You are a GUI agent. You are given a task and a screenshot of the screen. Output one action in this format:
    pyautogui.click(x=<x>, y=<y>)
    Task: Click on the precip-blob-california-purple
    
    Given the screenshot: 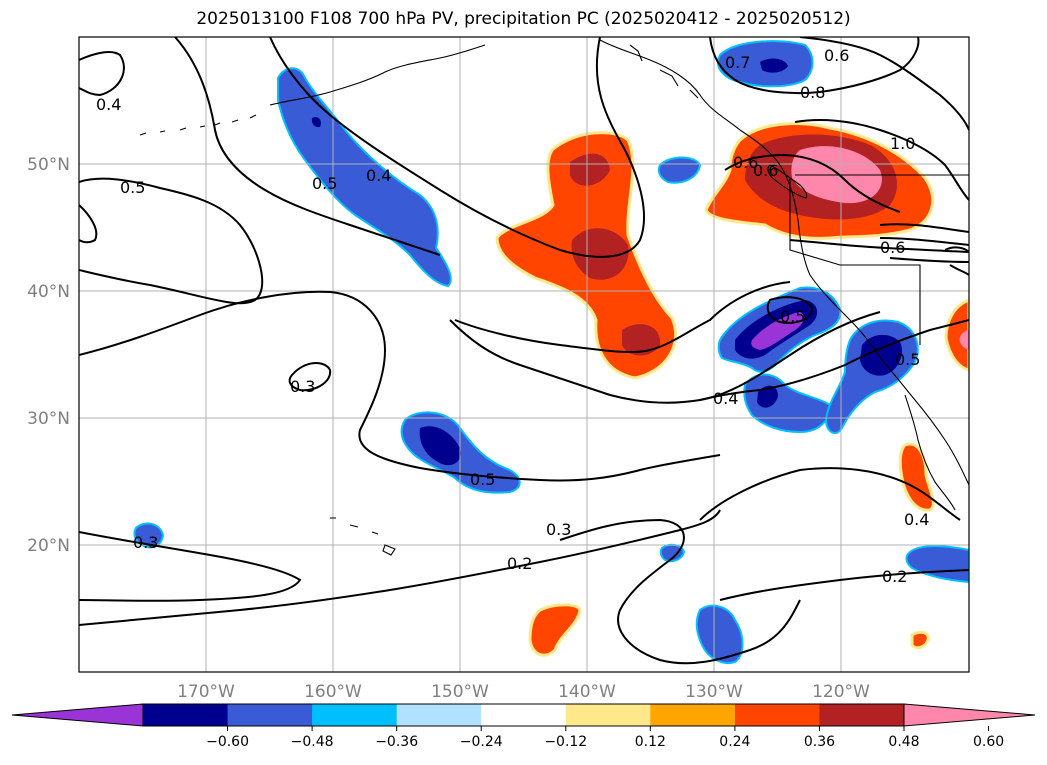 What is the action you would take?
    pyautogui.click(x=777, y=331)
    